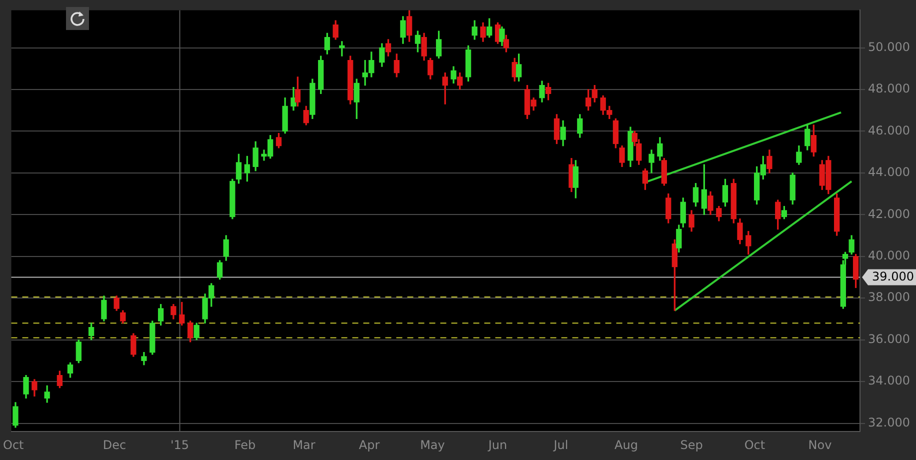  Describe the element at coordinates (889, 172) in the screenshot. I see `y-tick-label: 44.000` at that location.